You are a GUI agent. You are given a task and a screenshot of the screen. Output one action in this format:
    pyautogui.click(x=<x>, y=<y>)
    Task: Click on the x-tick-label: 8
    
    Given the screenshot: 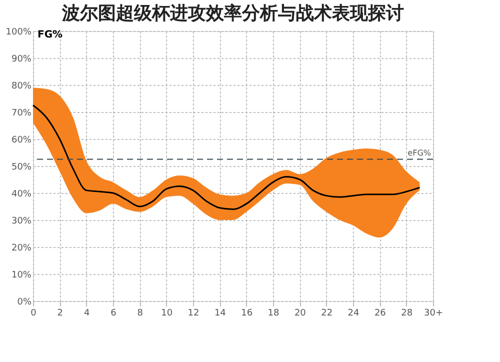 What is the action you would take?
    pyautogui.click(x=140, y=313)
    